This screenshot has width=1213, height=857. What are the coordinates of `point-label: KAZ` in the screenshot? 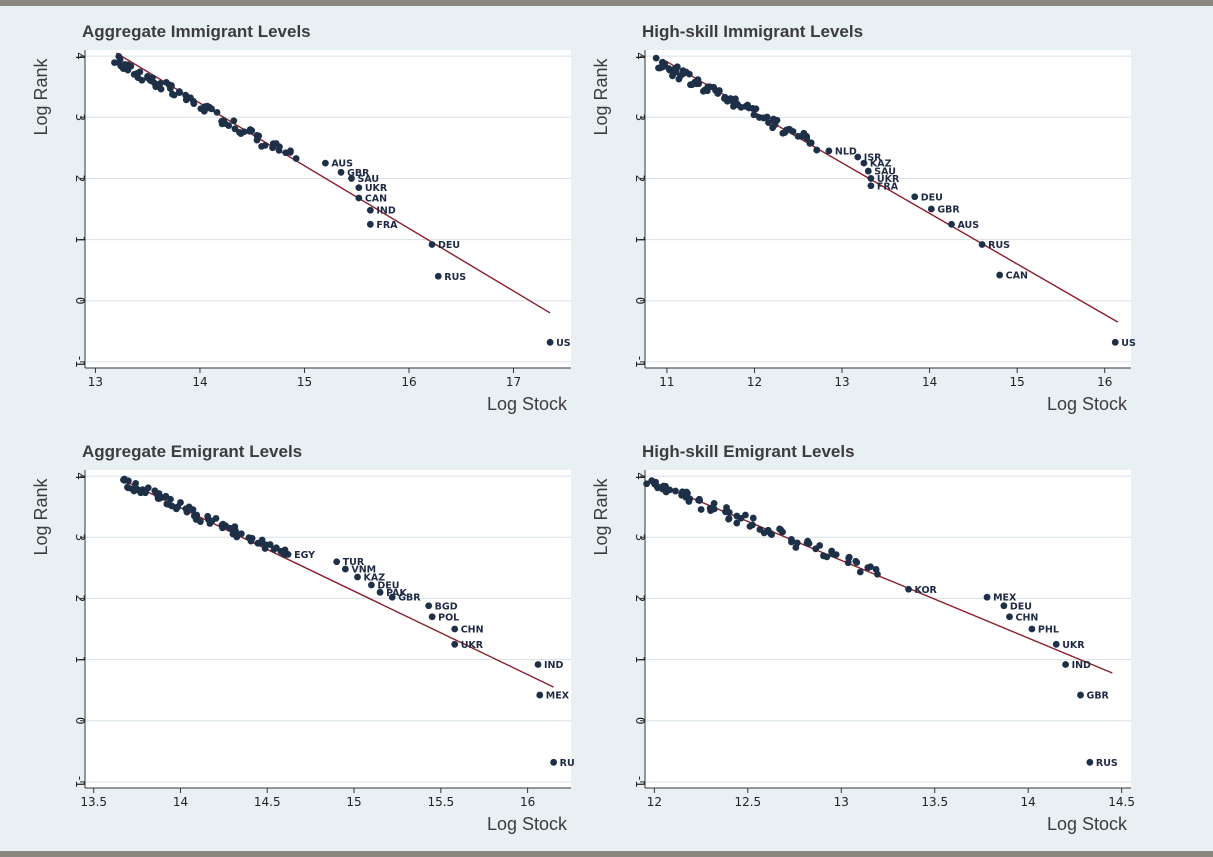 It's located at (881, 164).